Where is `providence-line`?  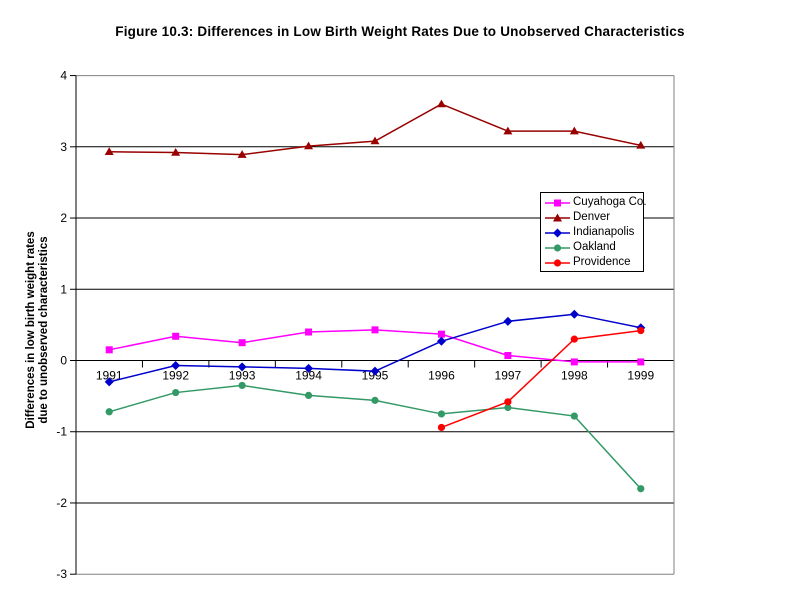 providence-line is located at coordinates (541, 379).